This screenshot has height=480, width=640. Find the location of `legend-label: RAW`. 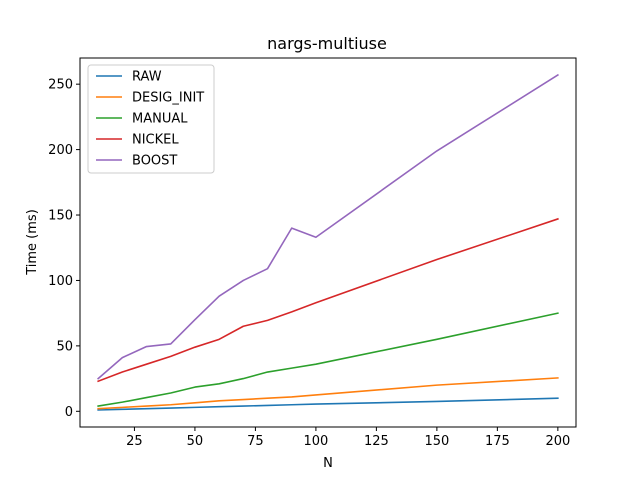

legend-label: RAW is located at coordinates (147, 77).